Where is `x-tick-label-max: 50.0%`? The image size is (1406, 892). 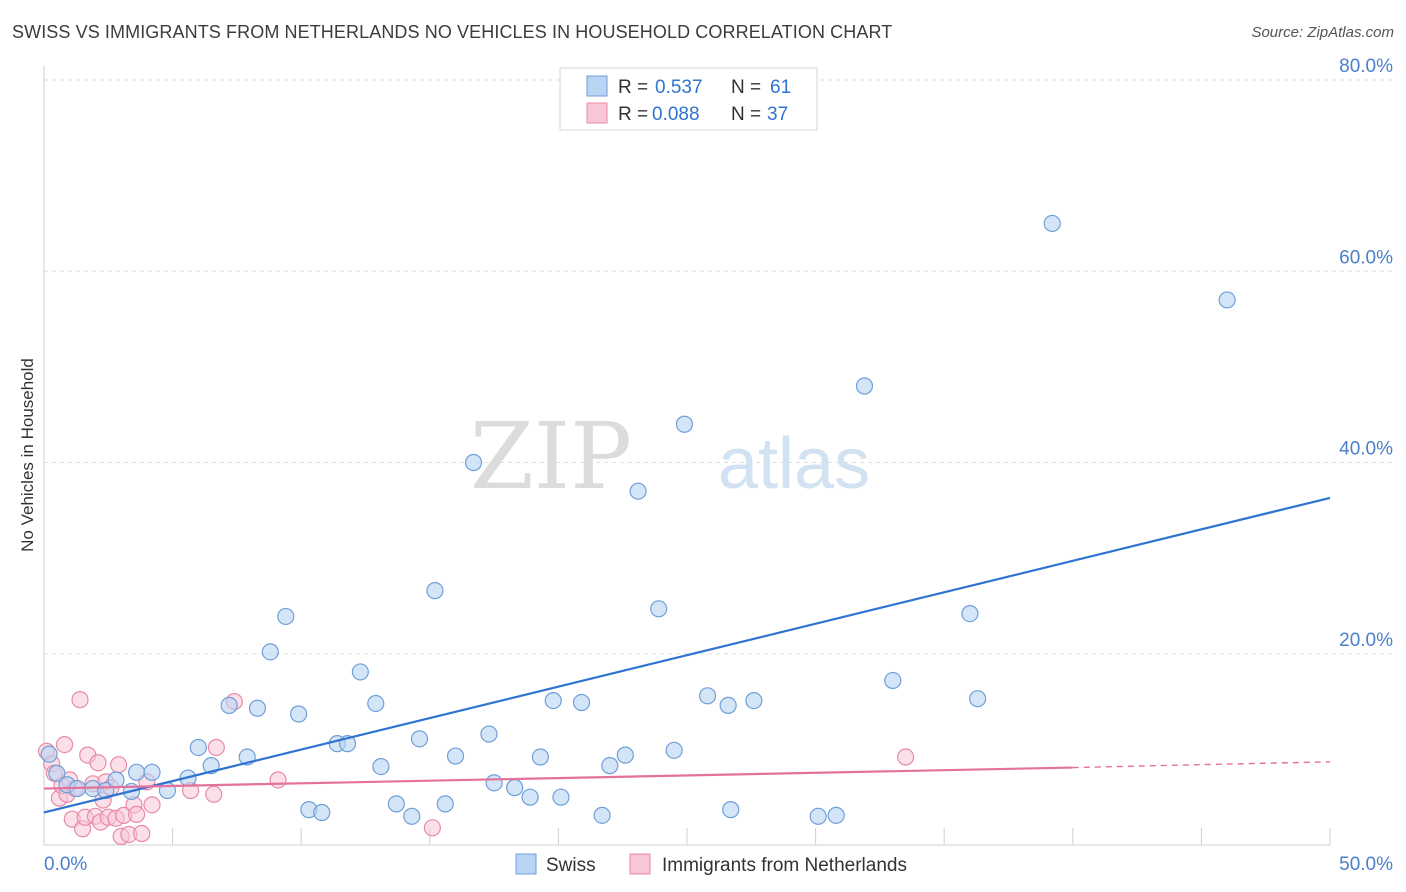
x-tick-label-max: 50.0% is located at coordinates (1366, 864).